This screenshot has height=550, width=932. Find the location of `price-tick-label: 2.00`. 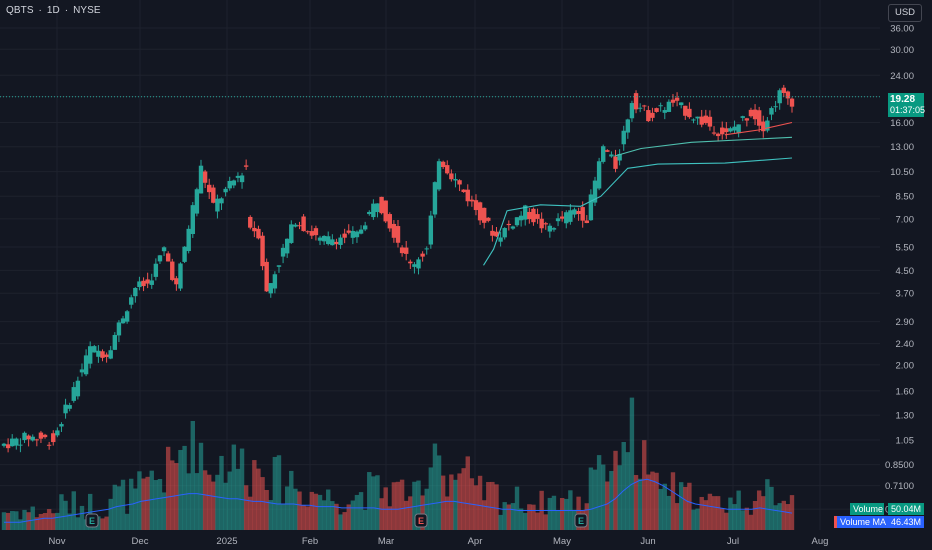

price-tick-label: 2.00 is located at coordinates (905, 365).